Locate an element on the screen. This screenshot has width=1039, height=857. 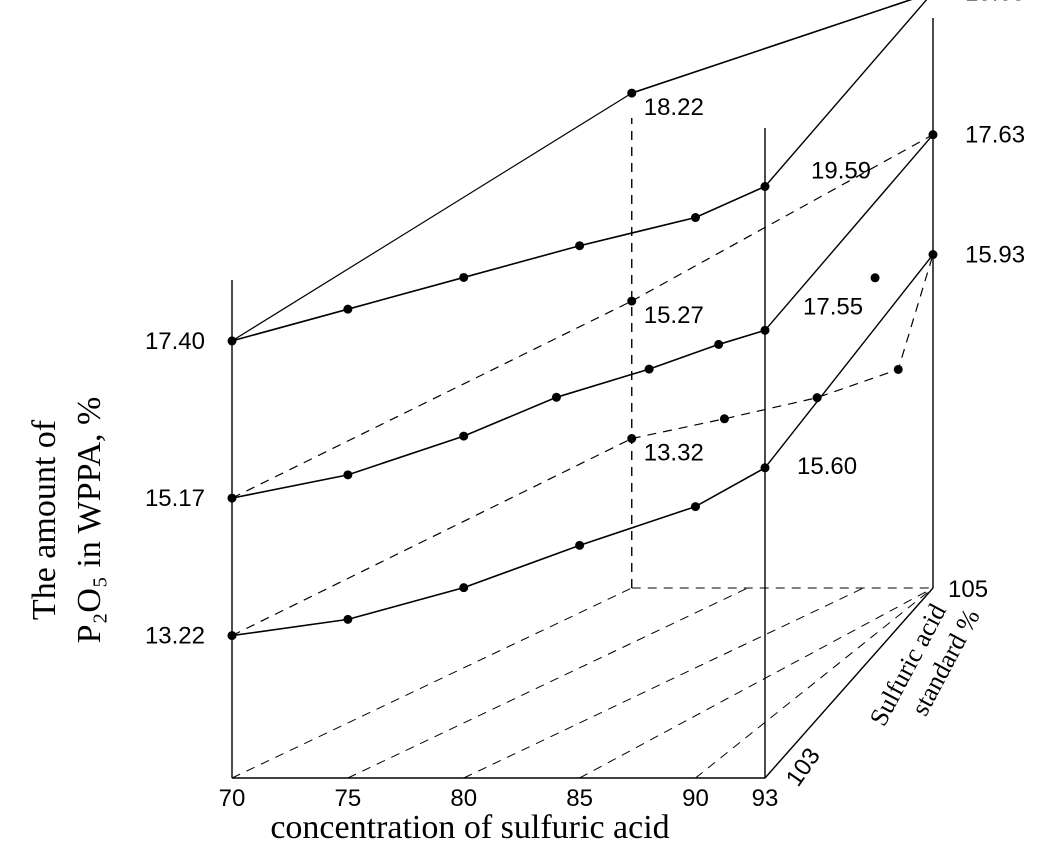
x-tick-label: 70 is located at coordinates (232, 798).